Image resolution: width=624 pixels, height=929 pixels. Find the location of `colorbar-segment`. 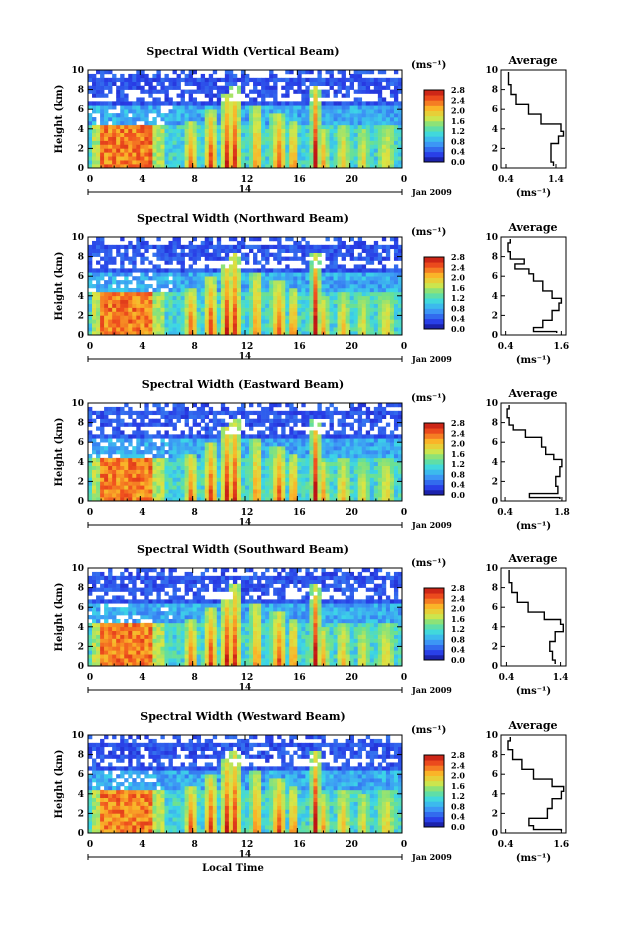

colorbar-segment is located at coordinates (434, 265).